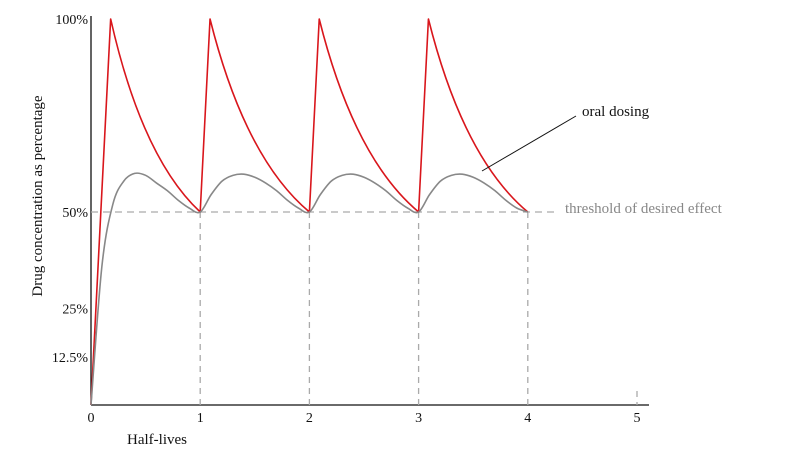 This screenshot has height=453, width=787. Describe the element at coordinates (75, 310) in the screenshot. I see `y-tick-label: 25%` at that location.